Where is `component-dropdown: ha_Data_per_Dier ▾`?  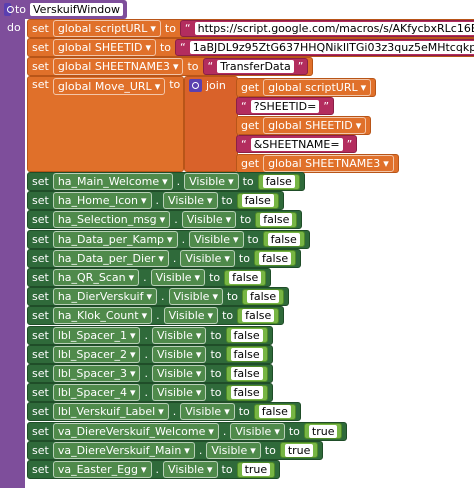 component-dropdown: ha_Data_per_Dier ▾ is located at coordinates (110, 258).